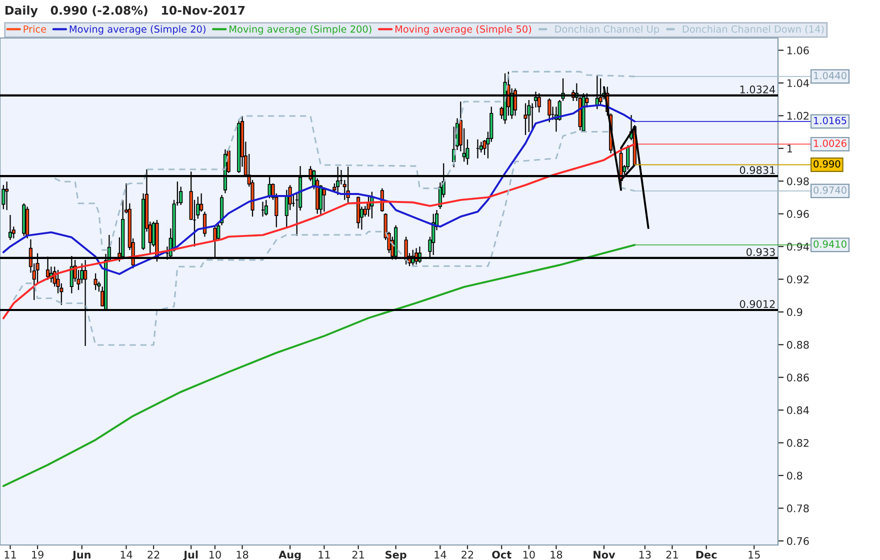  What do you see at coordinates (706, 554) in the screenshot?
I see `x-tick-label: Dec` at bounding box center [706, 554].